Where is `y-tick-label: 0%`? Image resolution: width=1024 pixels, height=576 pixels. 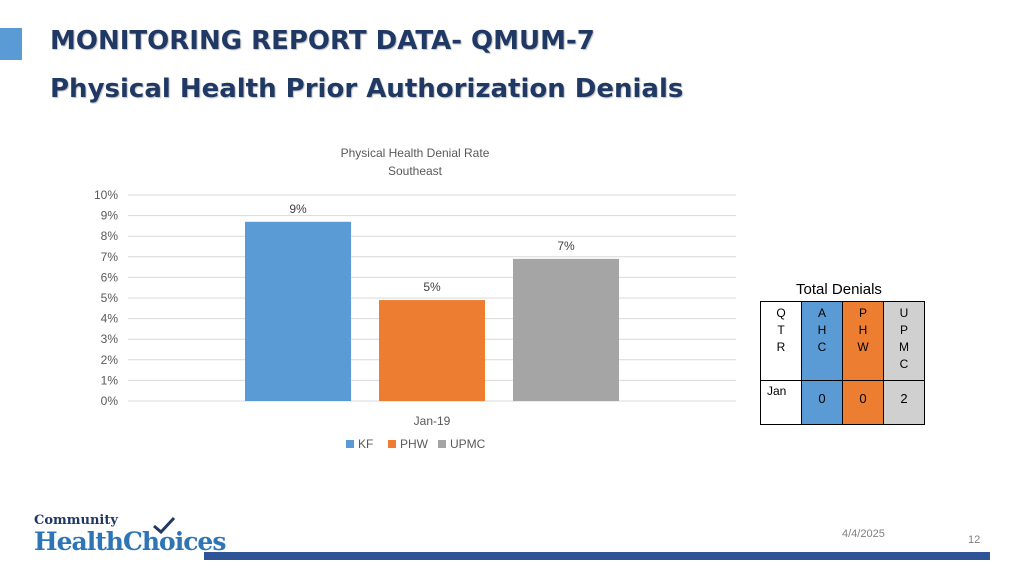 y-tick-label: 0% is located at coordinates (110, 401).